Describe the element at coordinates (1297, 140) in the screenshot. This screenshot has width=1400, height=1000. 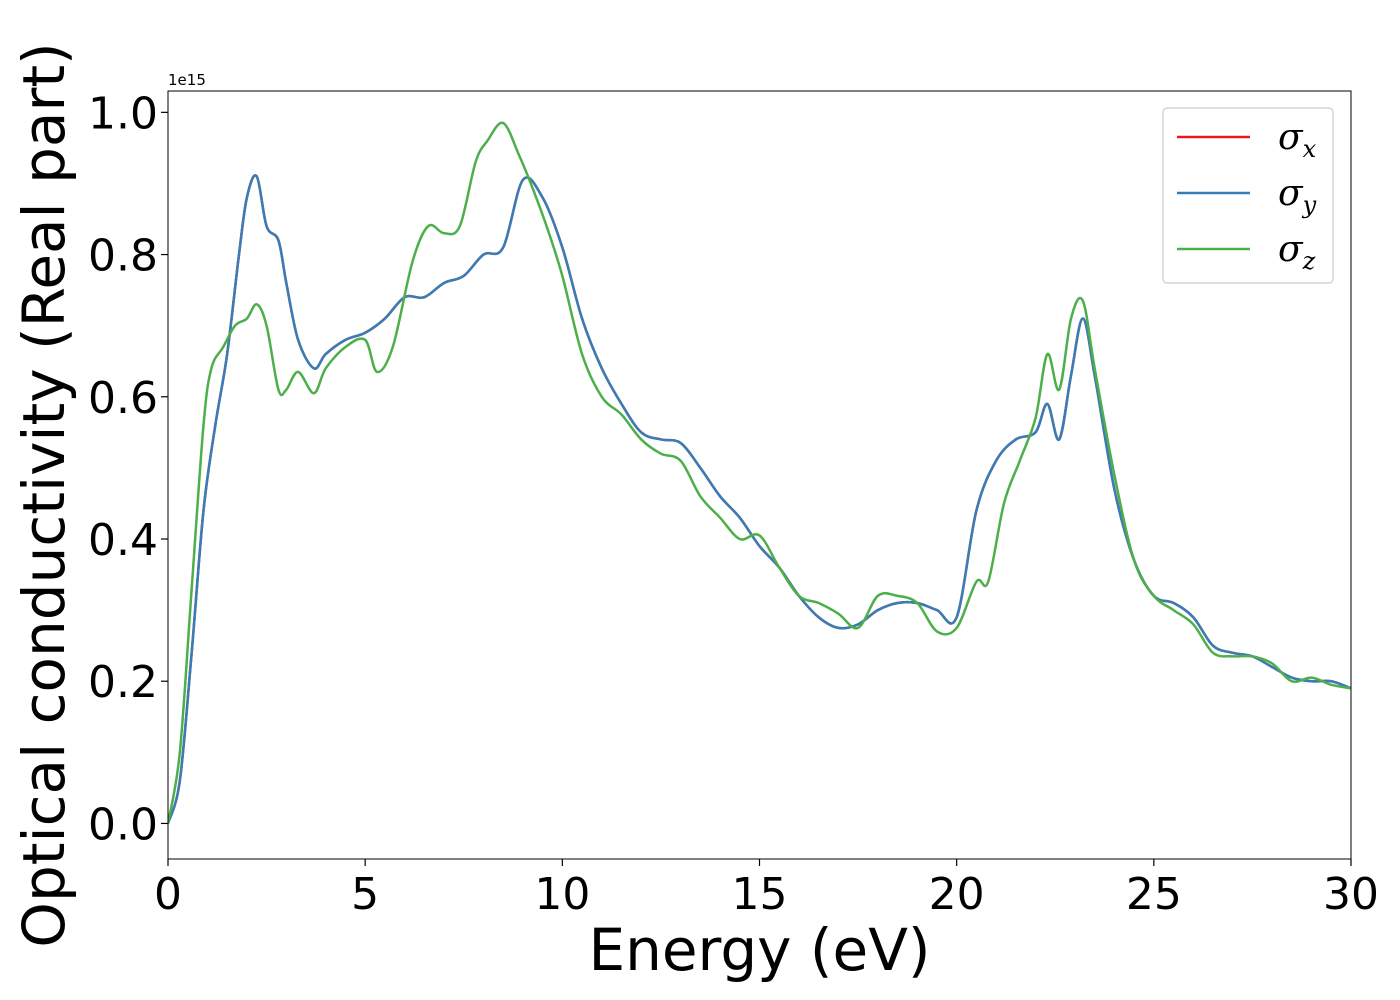
I see `legend-label-x: σx` at that location.